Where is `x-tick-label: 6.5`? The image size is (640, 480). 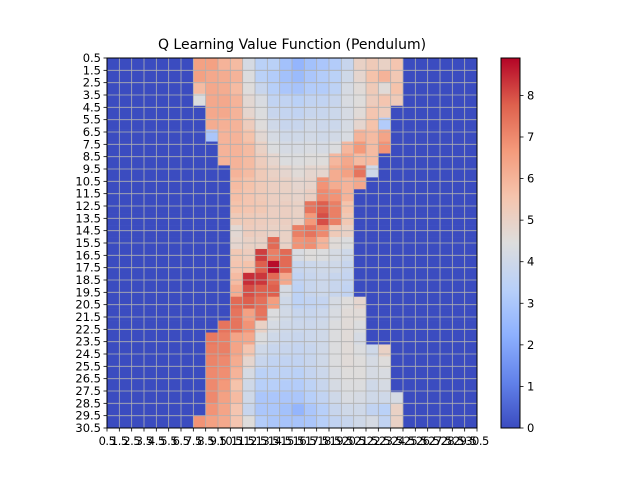 x-tick-label: 6.5 is located at coordinates (181, 441).